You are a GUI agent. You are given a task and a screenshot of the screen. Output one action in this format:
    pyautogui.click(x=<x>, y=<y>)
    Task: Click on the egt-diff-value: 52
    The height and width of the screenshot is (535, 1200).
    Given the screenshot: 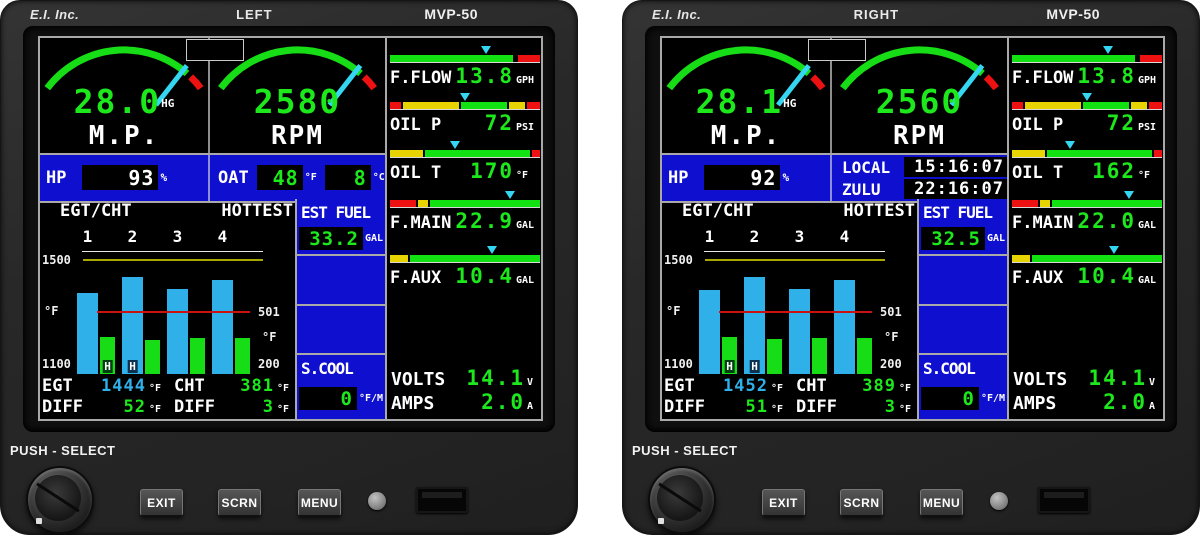 What is the action you would take?
    pyautogui.click(x=134, y=407)
    